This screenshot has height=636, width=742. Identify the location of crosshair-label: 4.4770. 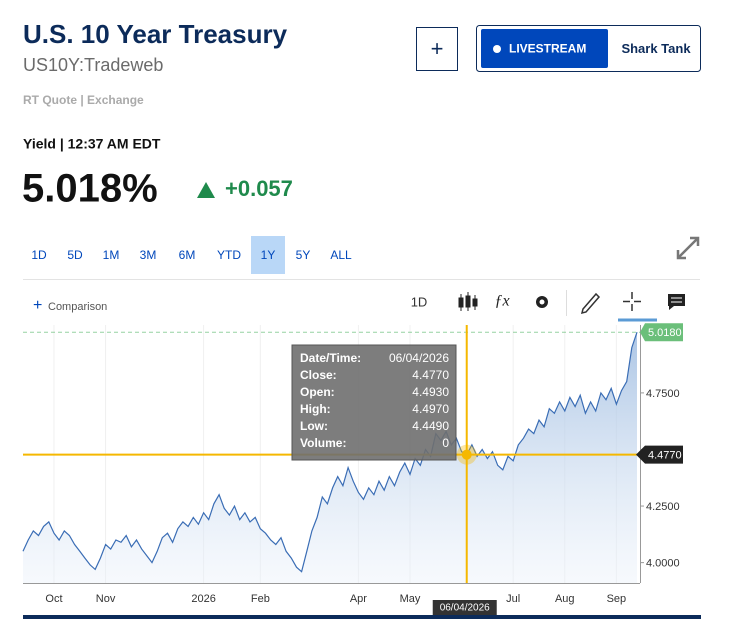
(665, 456).